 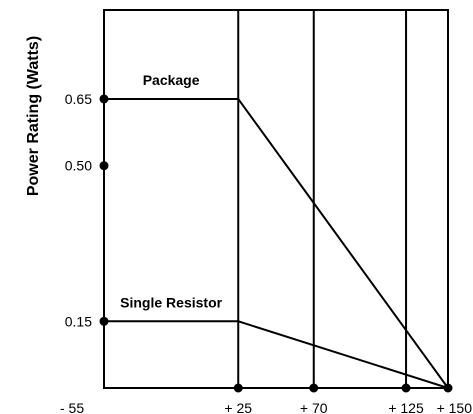 What do you see at coordinates (33, 116) in the screenshot?
I see `y-axis-label: Power Rating (Watts)` at bounding box center [33, 116].